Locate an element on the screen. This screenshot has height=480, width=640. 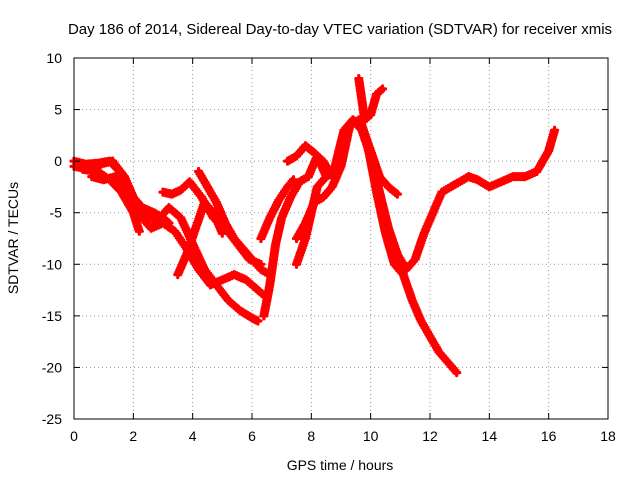
y-axis-label: SDTVAR / TECUs is located at coordinates (13, 238).